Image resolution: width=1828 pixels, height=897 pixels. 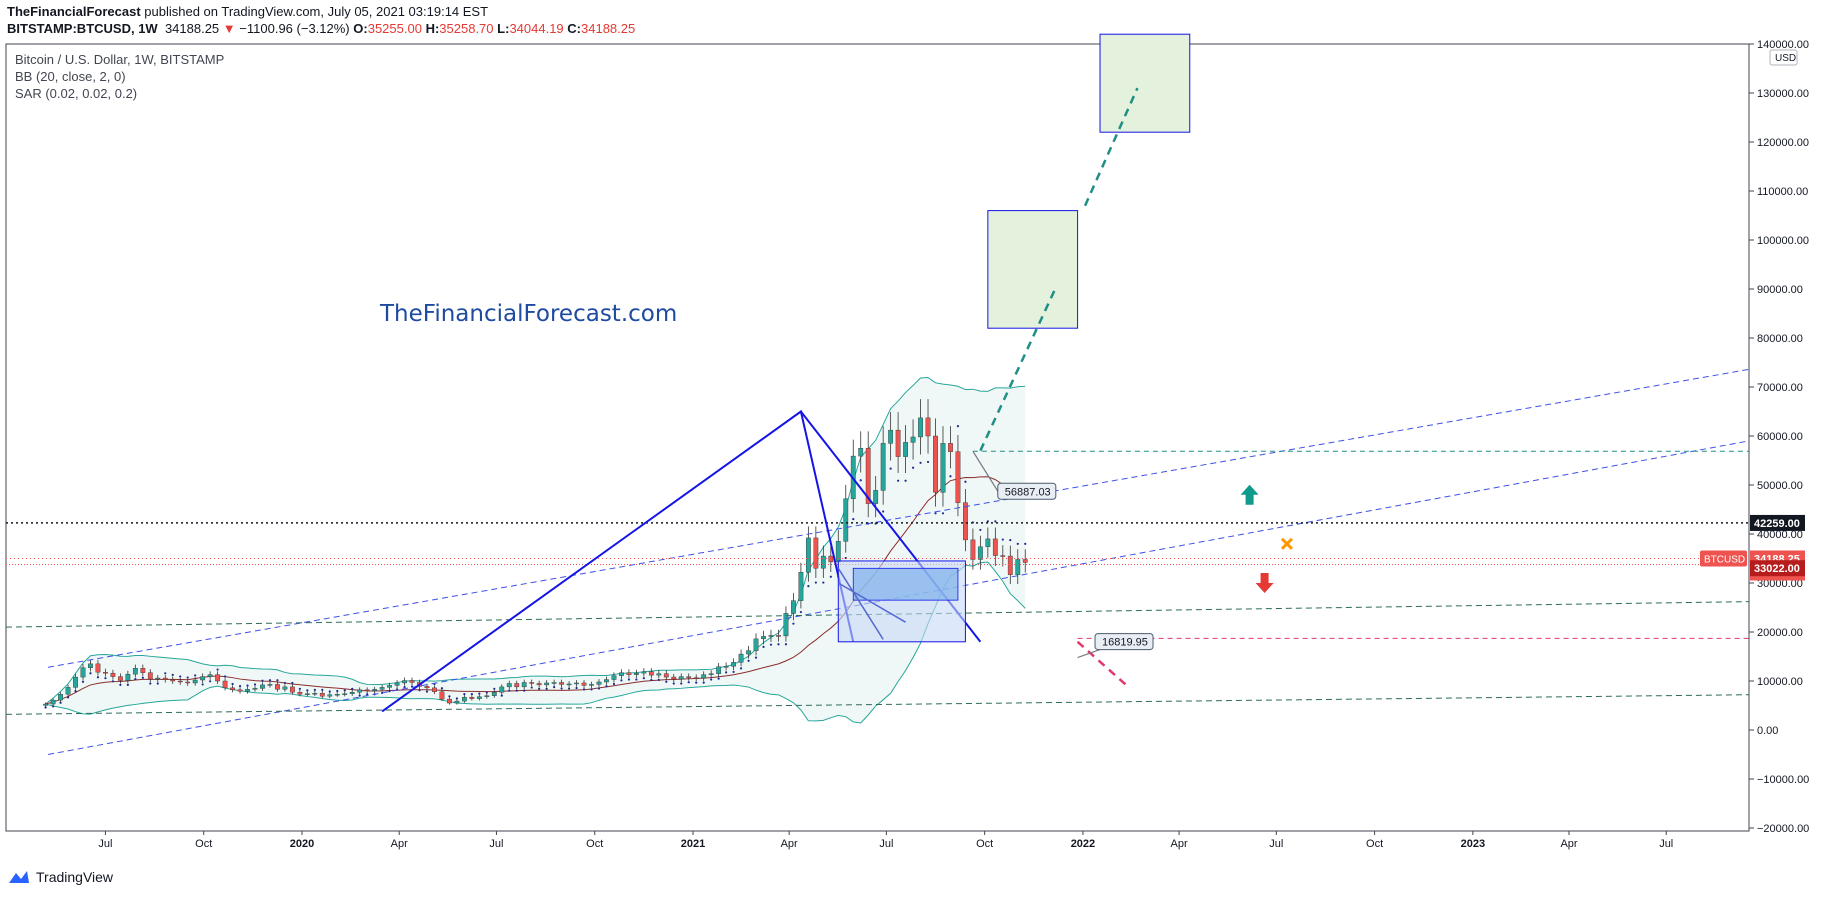 I want to click on cross-marker-icon, so click(x=1287, y=543).